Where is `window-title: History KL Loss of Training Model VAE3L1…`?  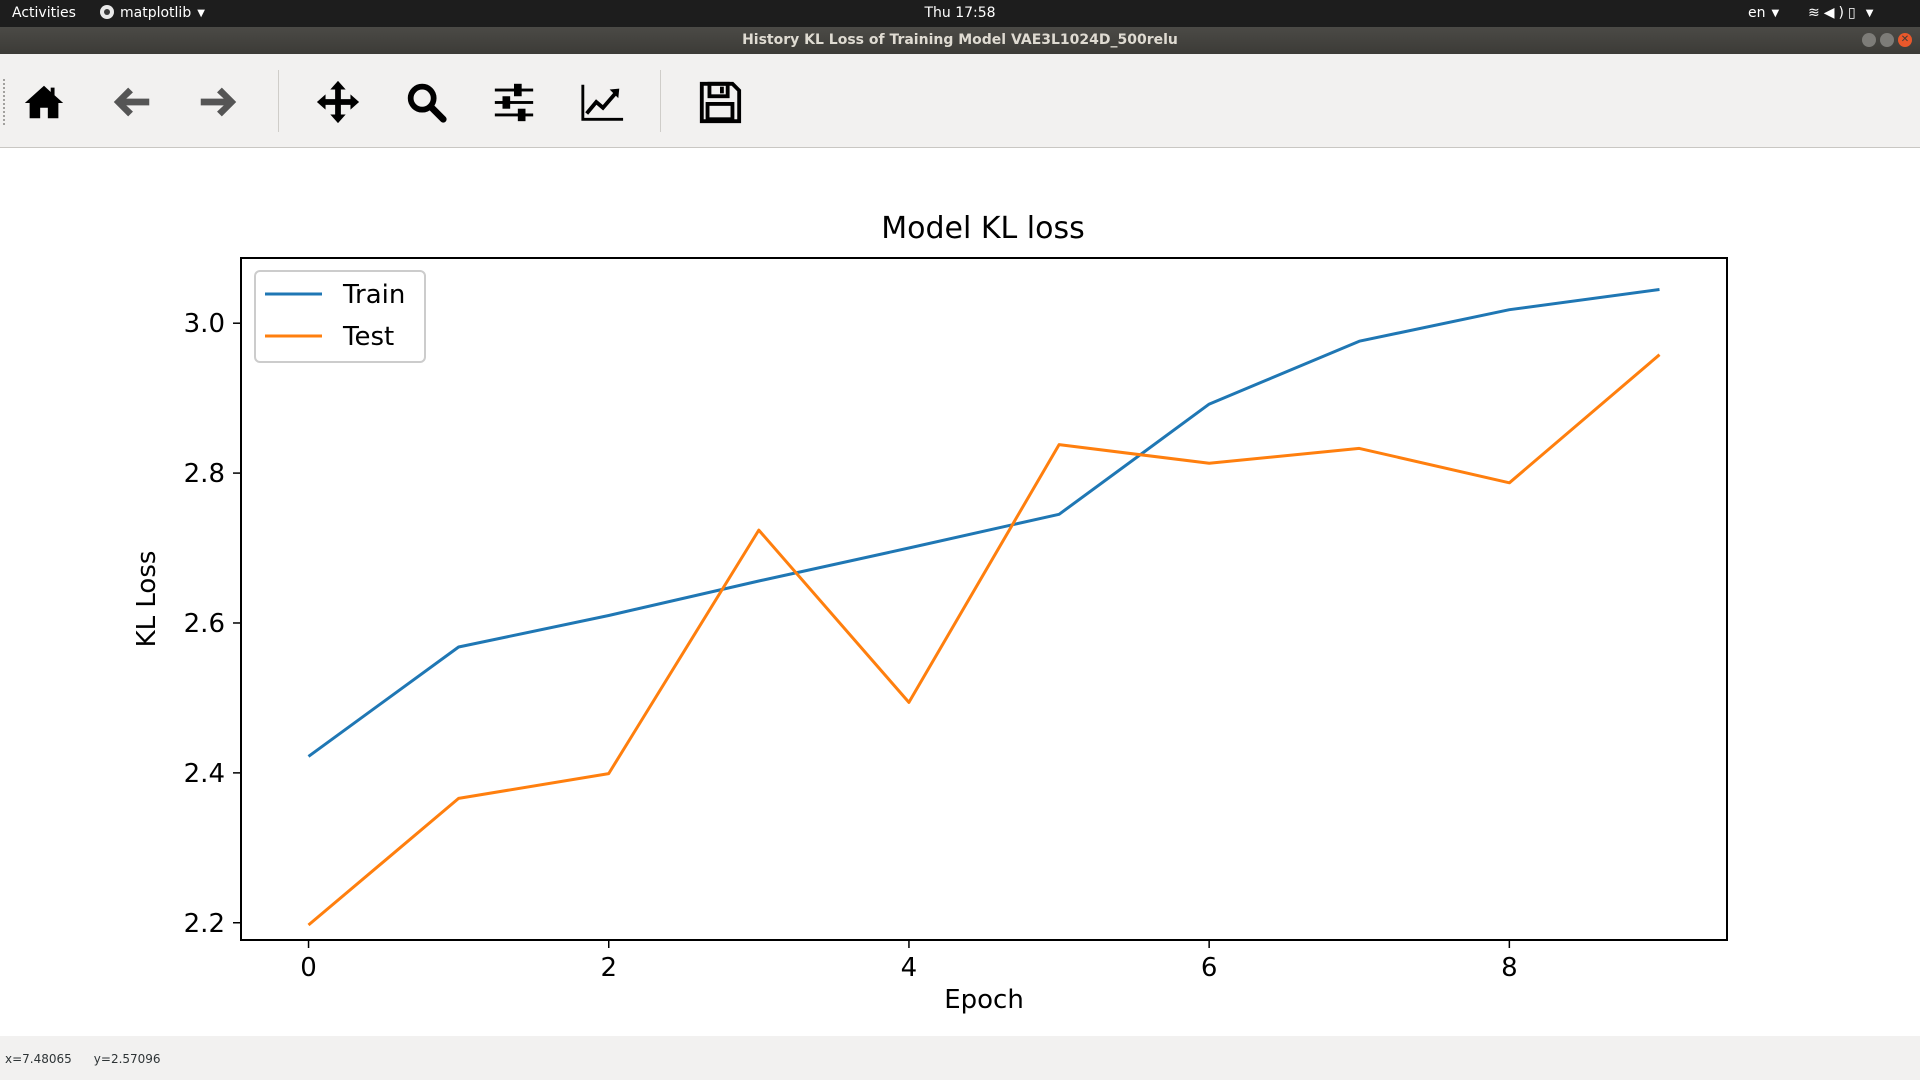 window-title: History KL Loss of Training Model VAE3L1… is located at coordinates (960, 40).